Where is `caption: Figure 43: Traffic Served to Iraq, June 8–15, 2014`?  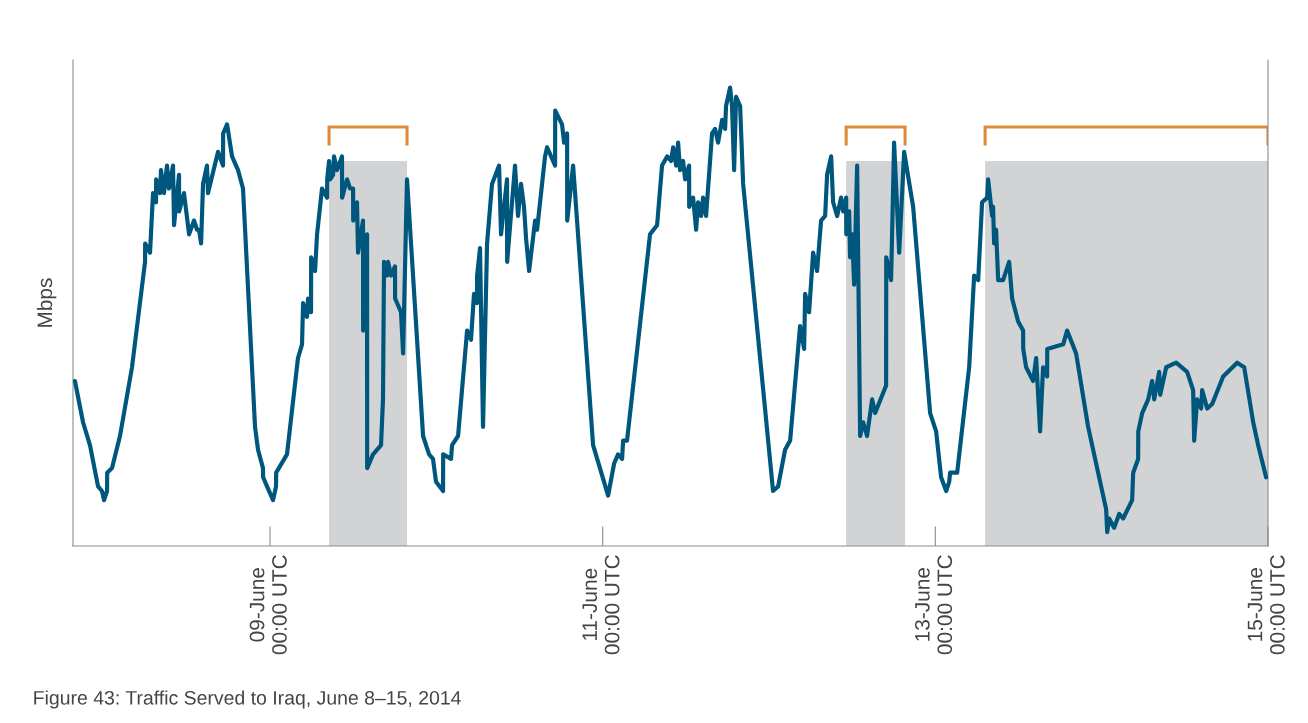
caption: Figure 43: Traffic Served to Iraq, June 8–15, 2014 is located at coordinates (247, 699).